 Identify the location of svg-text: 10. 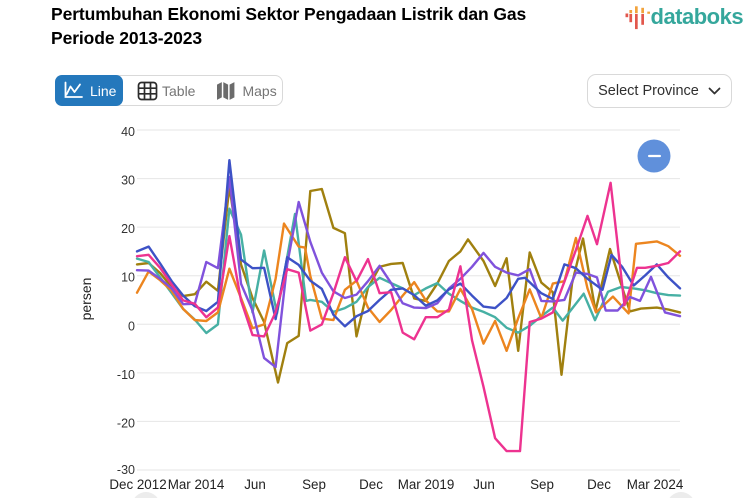
(128, 278).